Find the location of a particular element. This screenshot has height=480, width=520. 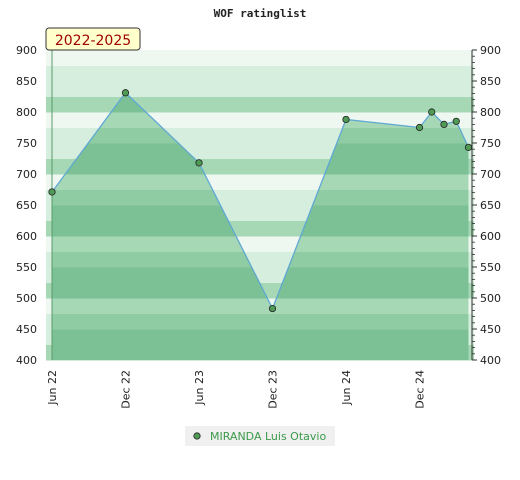

y-tick-label-right: 550 is located at coordinates (490, 267).